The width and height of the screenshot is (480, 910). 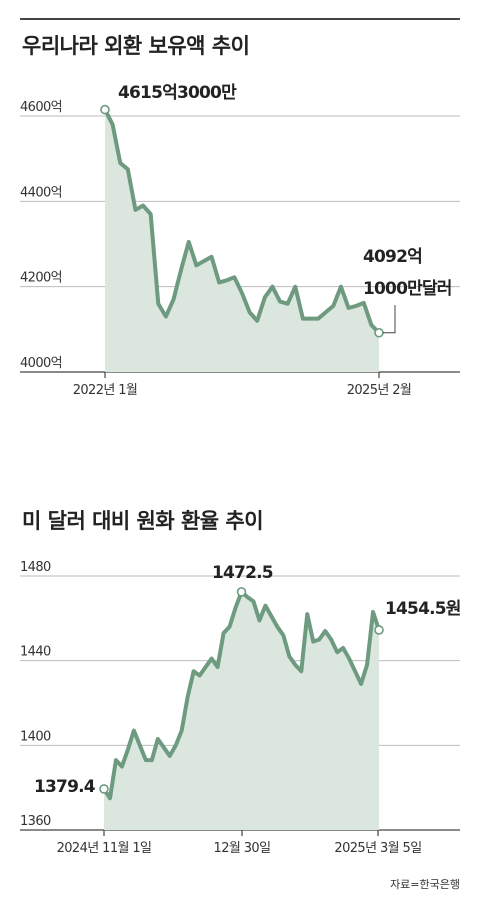 What do you see at coordinates (136, 46) in the screenshot?
I see `chart-1-title: 우리나라 외환 보유액 추이` at bounding box center [136, 46].